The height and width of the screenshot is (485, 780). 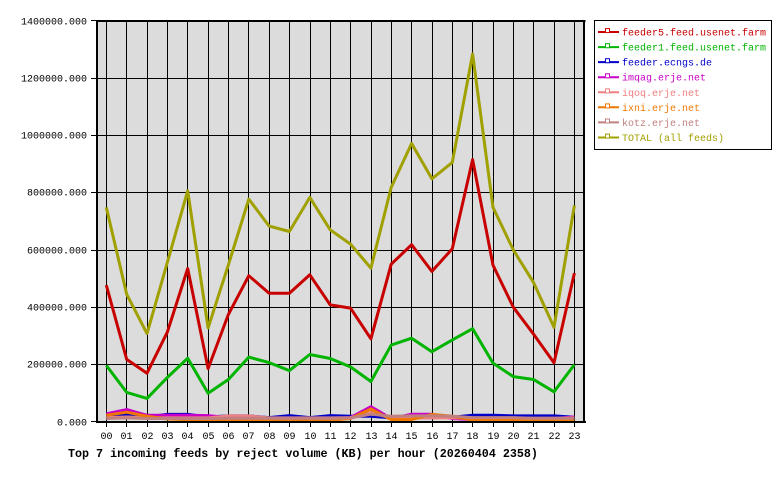 I want to click on svg-text: 0.000, so click(x=72, y=424).